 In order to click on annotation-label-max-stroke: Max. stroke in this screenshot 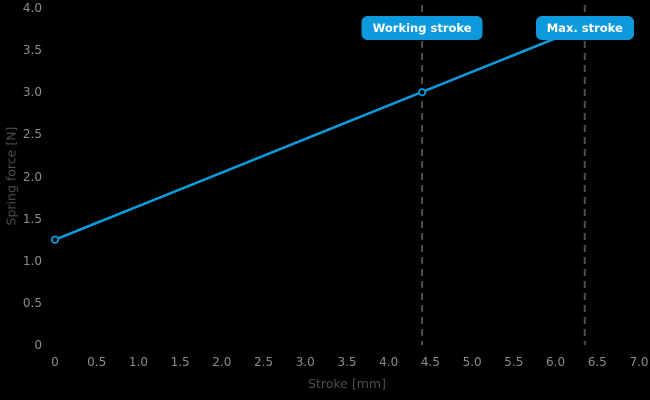, I will do `click(584, 28)`.